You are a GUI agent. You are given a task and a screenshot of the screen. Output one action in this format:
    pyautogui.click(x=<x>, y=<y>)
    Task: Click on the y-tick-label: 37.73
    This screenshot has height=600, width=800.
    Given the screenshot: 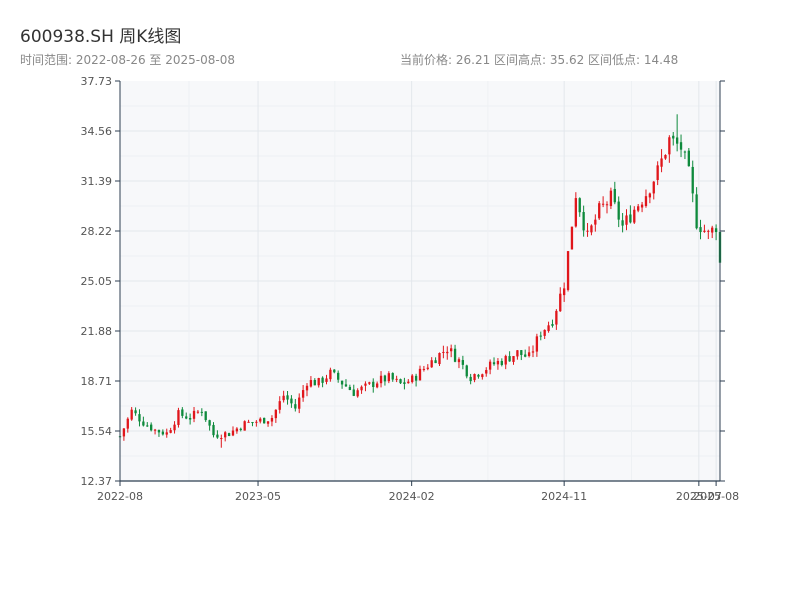 What is the action you would take?
    pyautogui.click(x=97, y=81)
    